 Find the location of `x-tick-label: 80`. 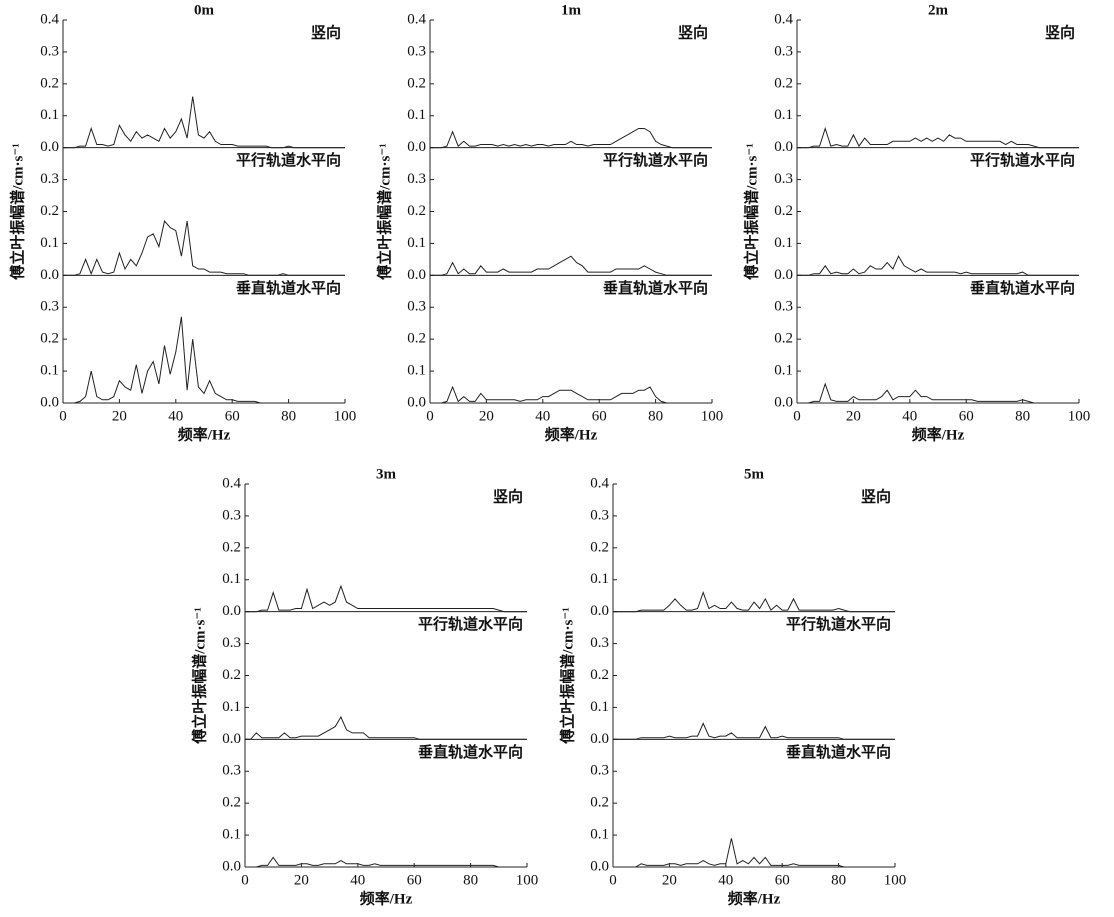

x-tick-label: 80 is located at coordinates (288, 416).